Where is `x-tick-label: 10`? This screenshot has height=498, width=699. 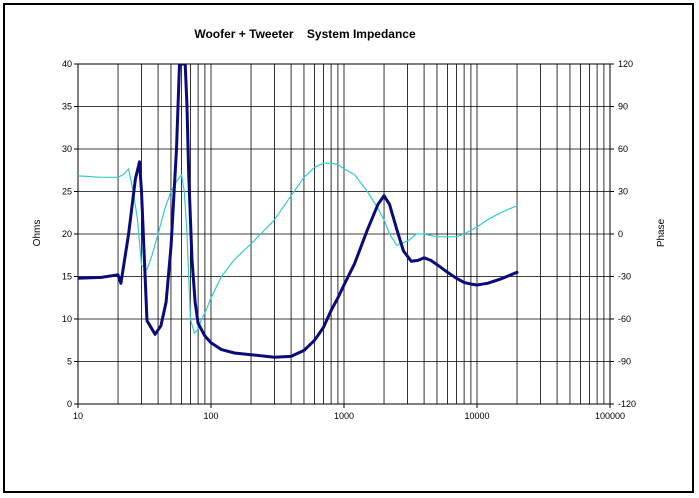
x-tick-label: 10 is located at coordinates (78, 416).